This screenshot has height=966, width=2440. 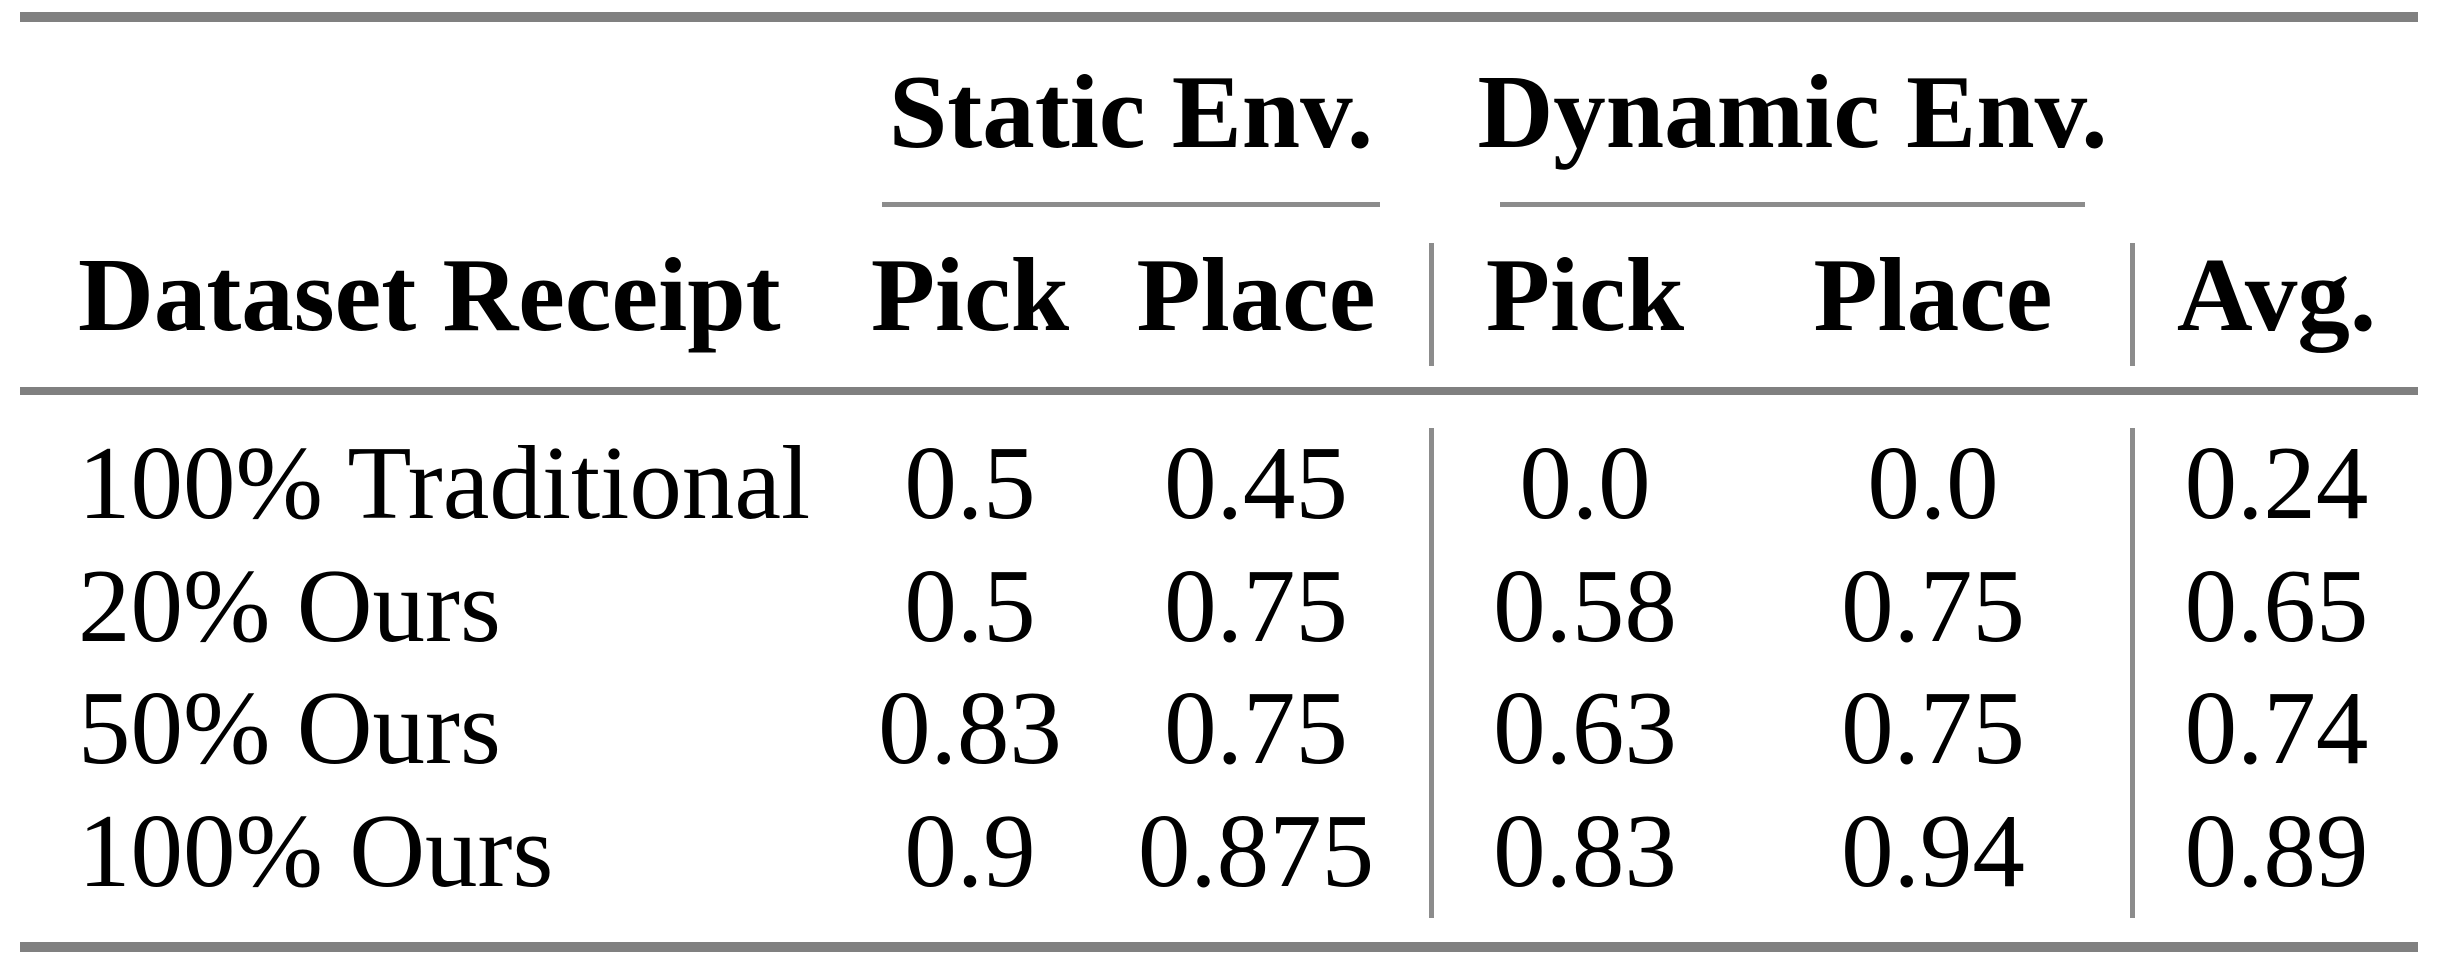 What do you see at coordinates (2276, 482) in the screenshot?
I see `table-cell-avg: 0.24` at bounding box center [2276, 482].